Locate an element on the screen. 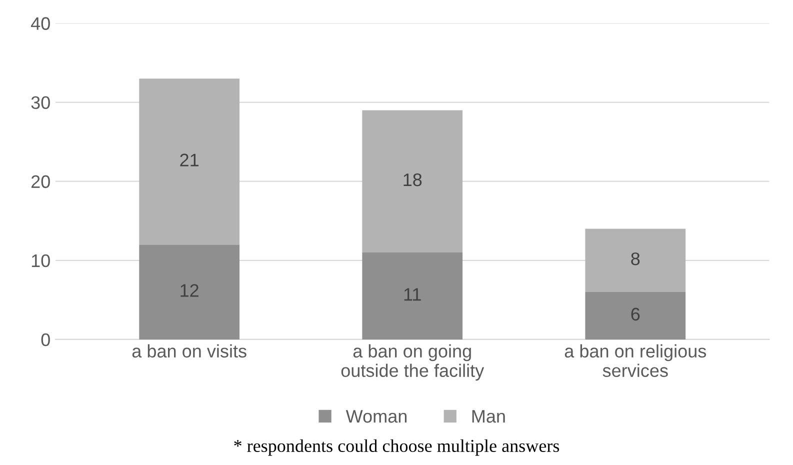 This screenshot has height=465, width=793. y-tick-label: 10 is located at coordinates (41, 261).